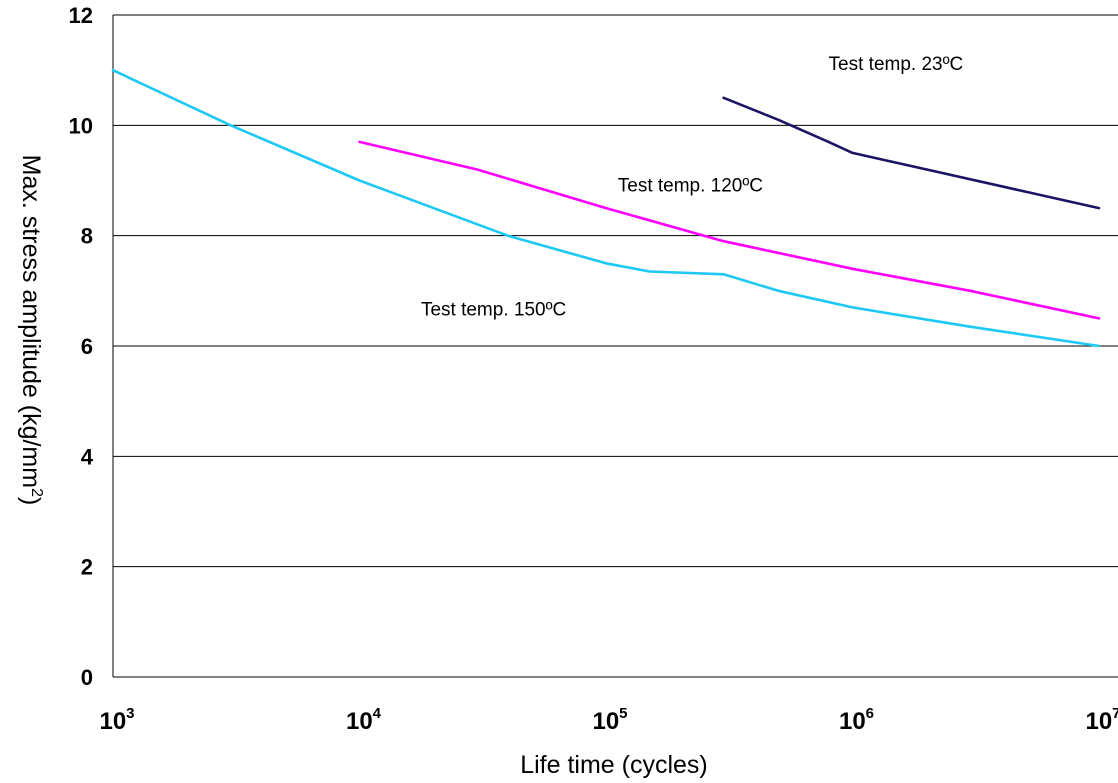  Describe the element at coordinates (87, 346) in the screenshot. I see `y-tick-label-6: 6` at that location.